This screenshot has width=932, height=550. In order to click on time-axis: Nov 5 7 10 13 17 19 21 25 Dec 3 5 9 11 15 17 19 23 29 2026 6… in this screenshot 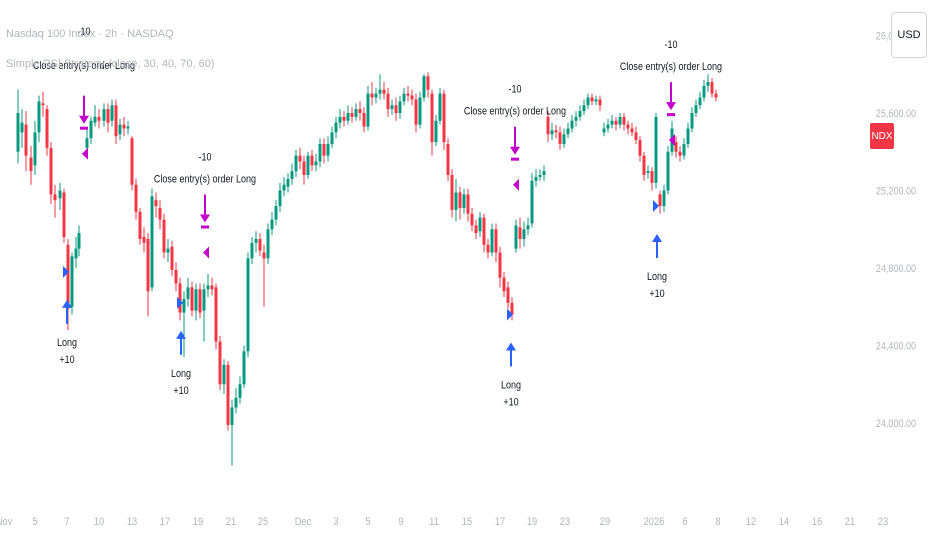, I will do `click(444, 522)`.